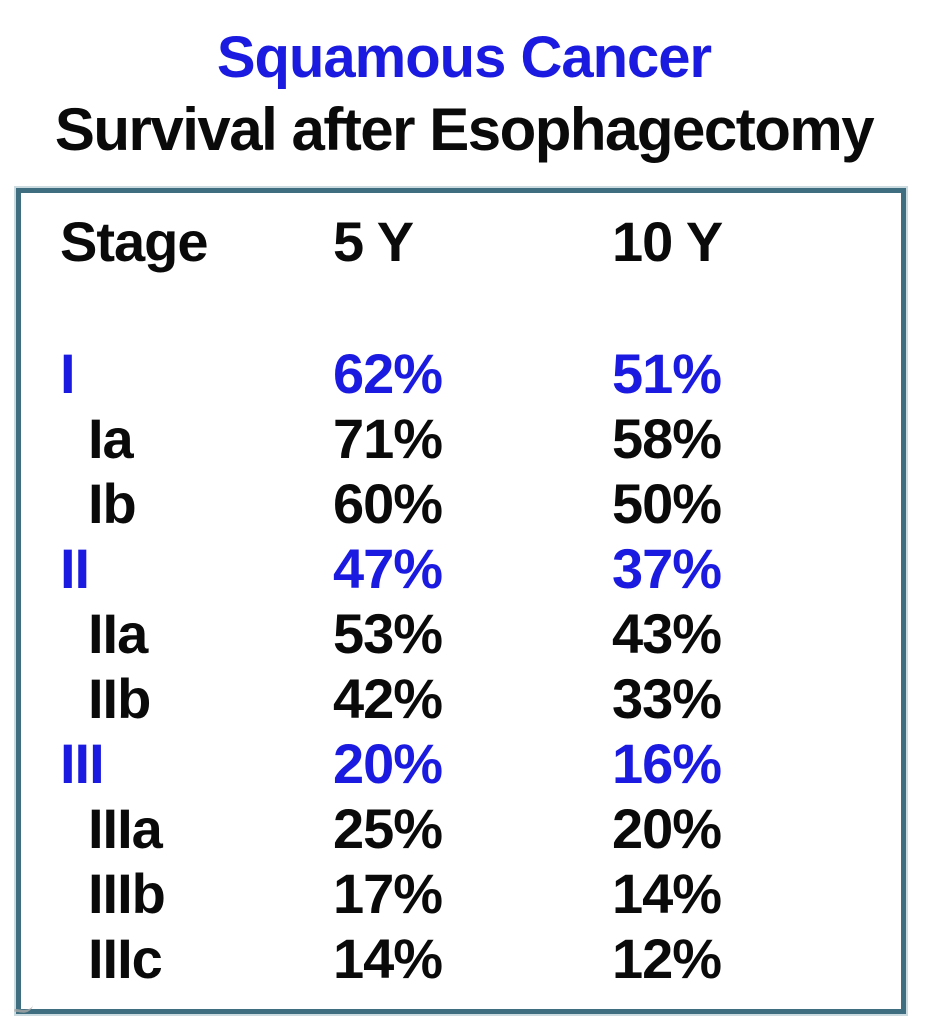  Describe the element at coordinates (480, 958) in the screenshot. I see `table-row: IIIc 14% 12%` at that location.